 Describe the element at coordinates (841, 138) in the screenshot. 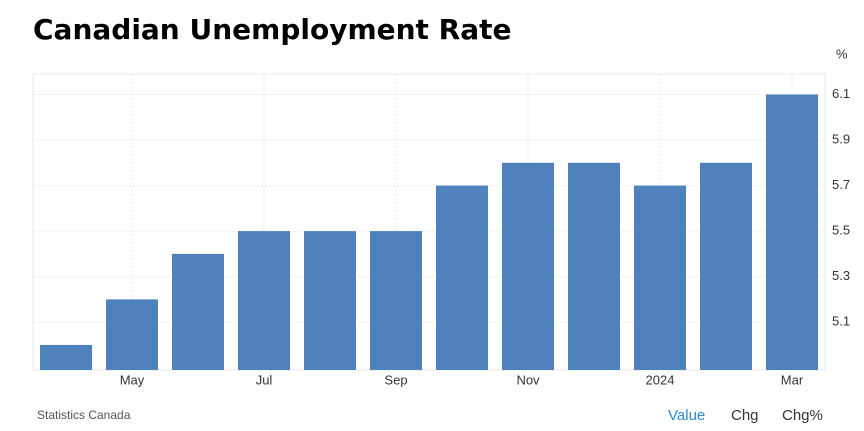

I see `y-tick-label: 5.9` at that location.